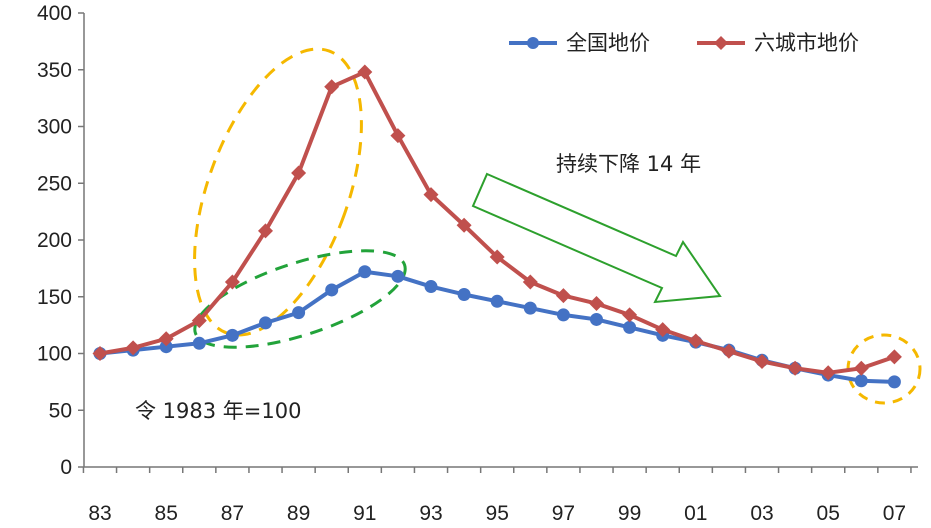 Image resolution: width=931 pixels, height=528 pixels. I want to click on trend-arrow, so click(596, 238).